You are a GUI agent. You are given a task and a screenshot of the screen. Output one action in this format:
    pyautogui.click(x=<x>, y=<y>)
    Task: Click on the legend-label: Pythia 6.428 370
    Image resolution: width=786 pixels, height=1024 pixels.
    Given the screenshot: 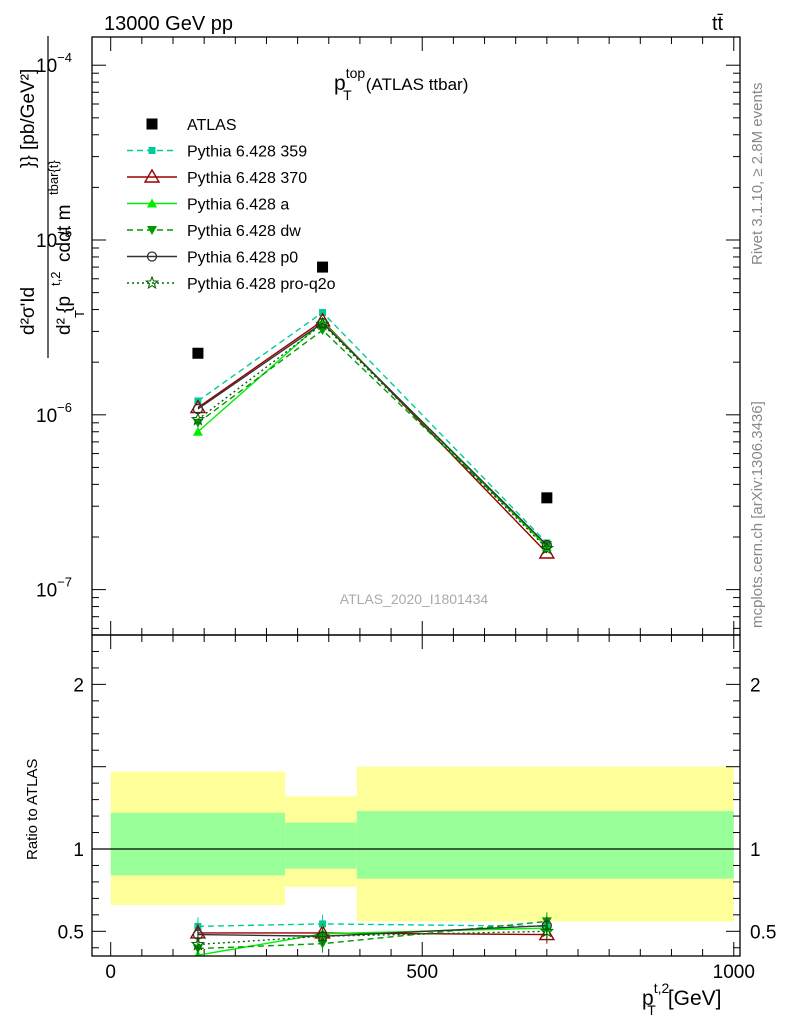 What is the action you would take?
    pyautogui.click(x=247, y=178)
    